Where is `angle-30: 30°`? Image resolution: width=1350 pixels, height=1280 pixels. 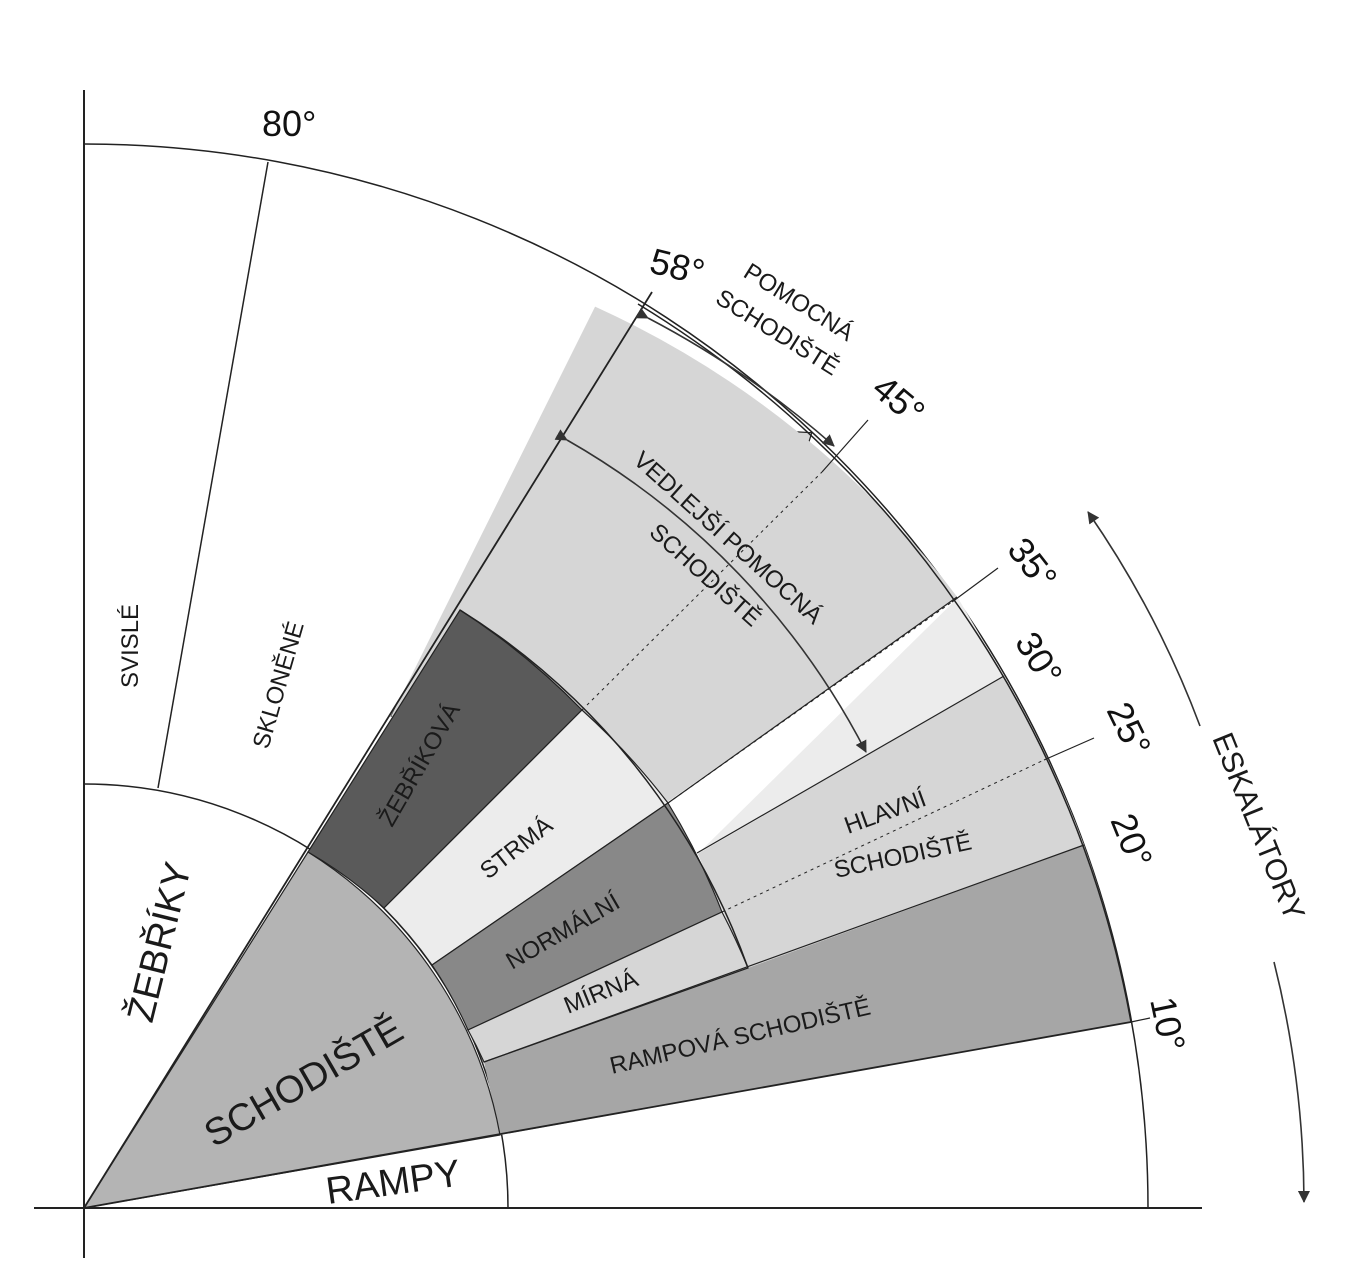
angle-30: 30° is located at coordinates (1039, 659).